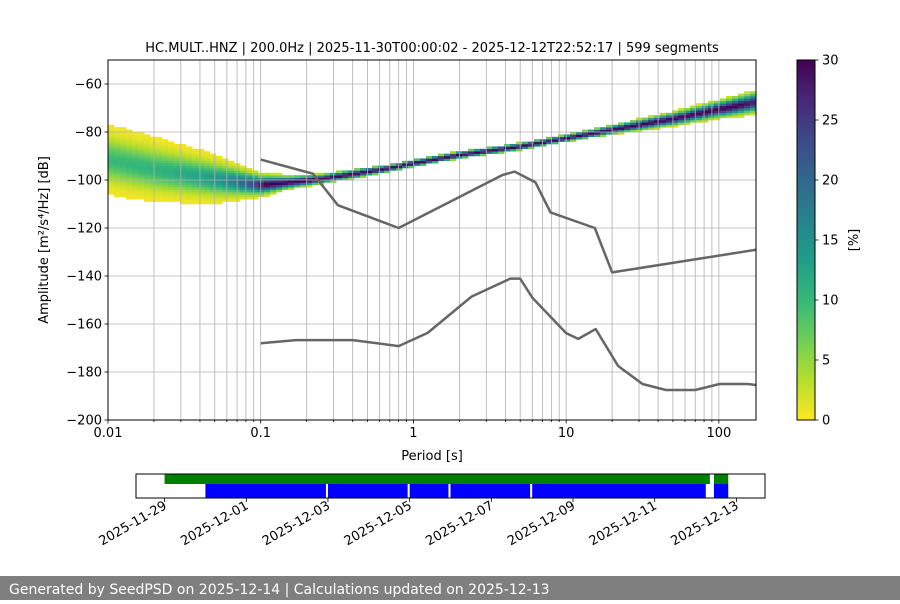 This screenshot has width=900, height=604. I want to click on availability-frame, so click(450, 486).